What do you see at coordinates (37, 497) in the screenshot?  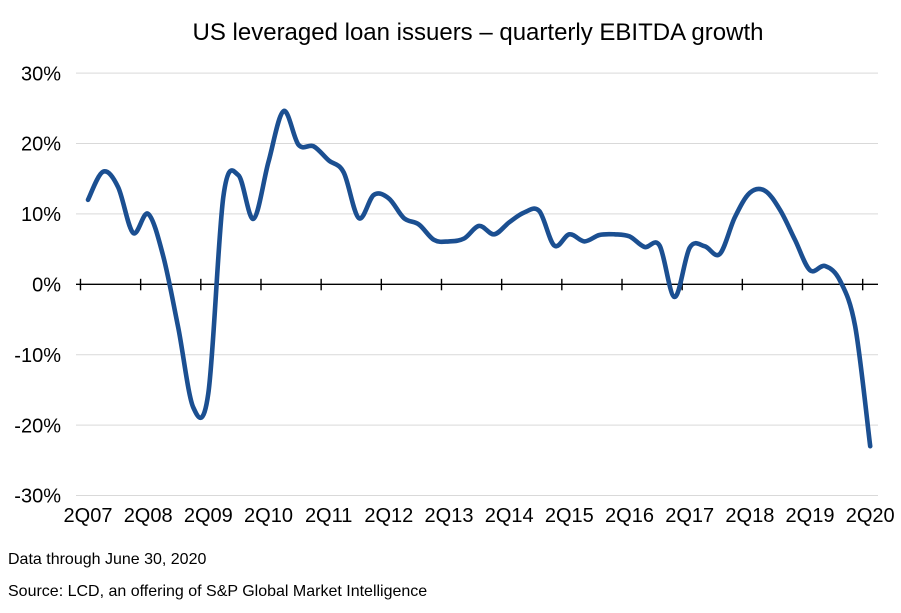 I see `y-axis-label: -30%` at bounding box center [37, 497].